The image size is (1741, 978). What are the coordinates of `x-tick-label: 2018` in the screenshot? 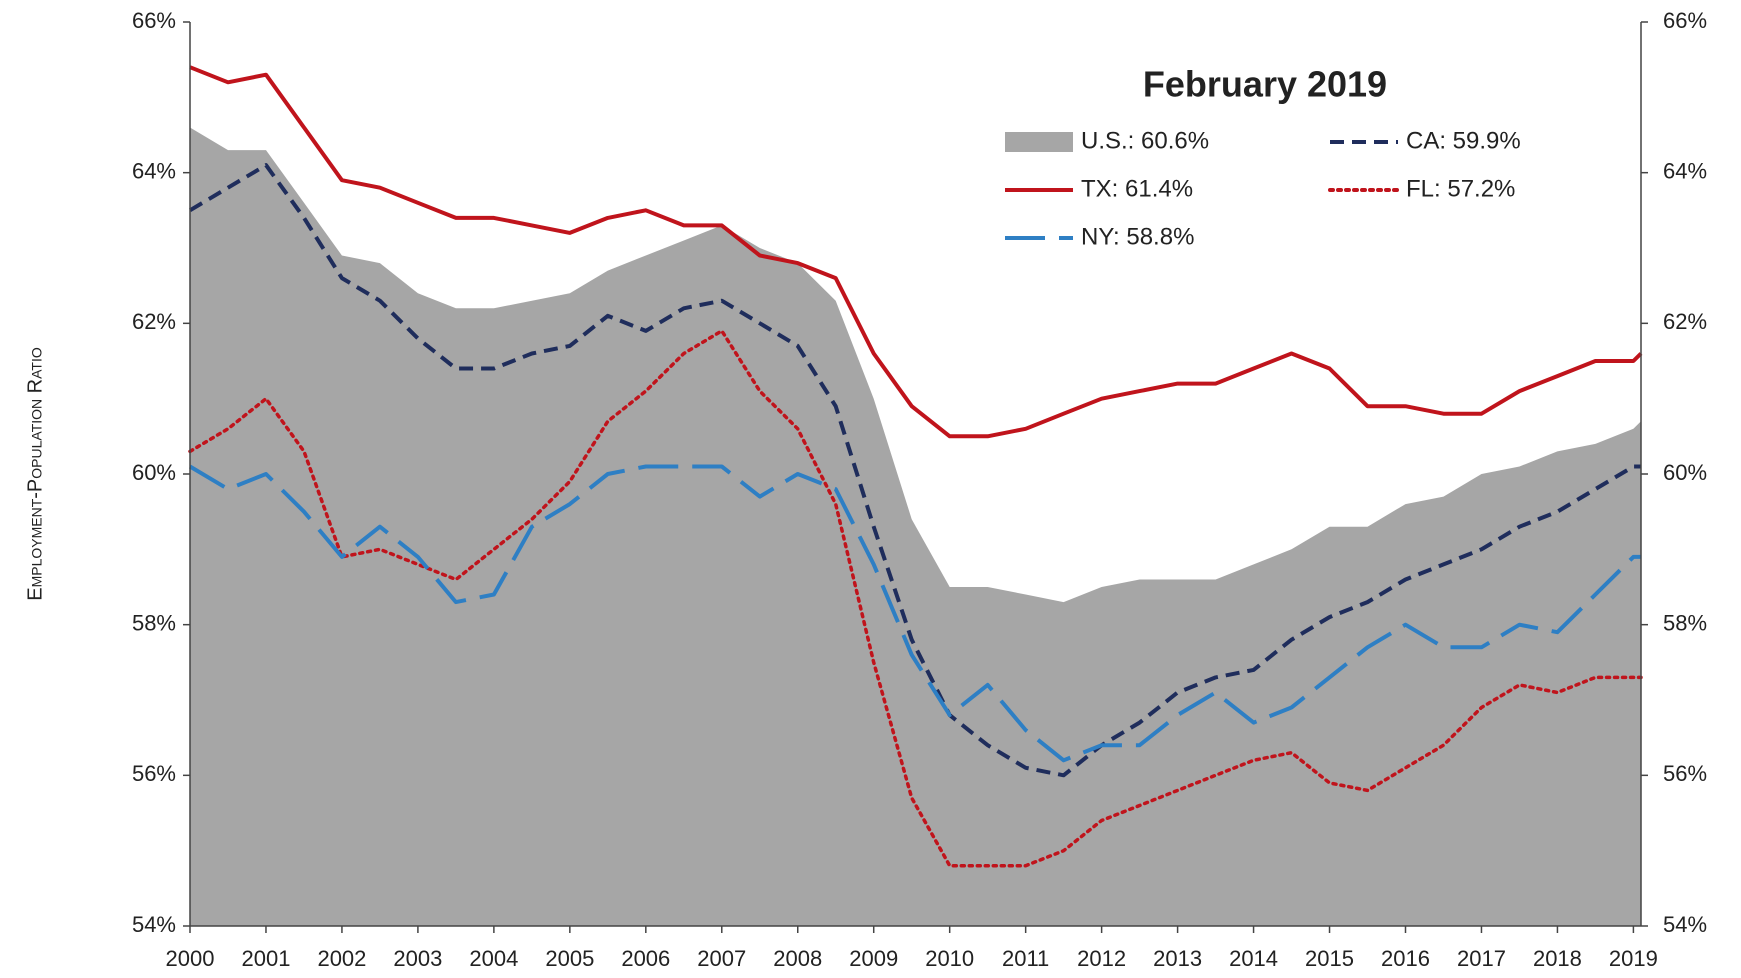 It's located at (1557, 958).